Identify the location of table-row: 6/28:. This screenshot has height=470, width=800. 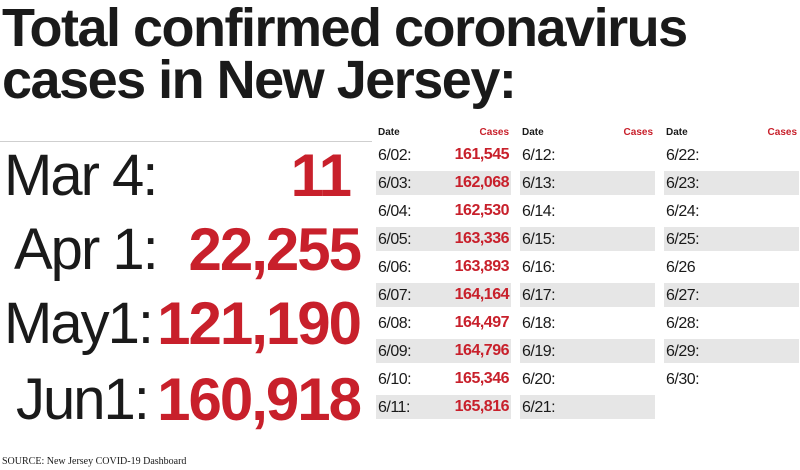
(731, 323).